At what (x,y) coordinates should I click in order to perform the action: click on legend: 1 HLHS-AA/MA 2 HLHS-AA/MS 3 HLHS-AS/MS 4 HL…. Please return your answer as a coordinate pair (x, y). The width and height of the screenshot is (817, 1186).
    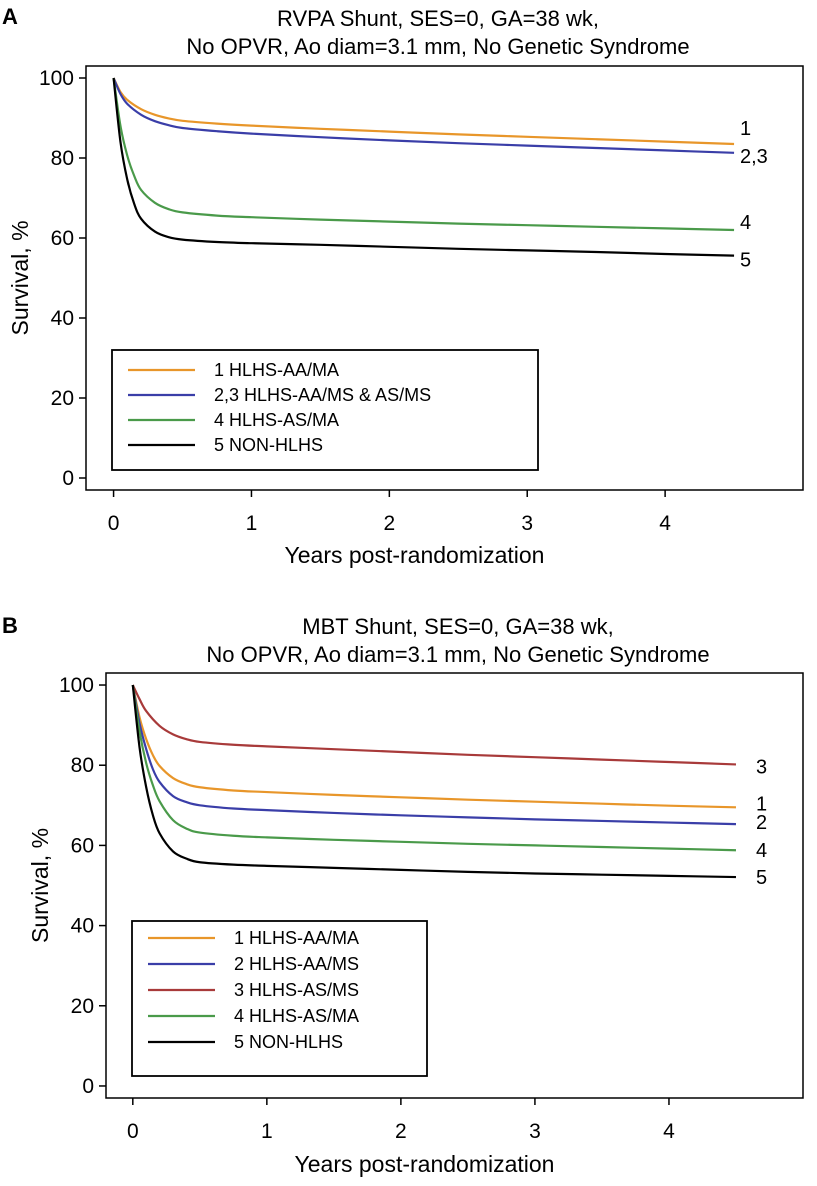
    Looking at the image, I should click on (279, 998).